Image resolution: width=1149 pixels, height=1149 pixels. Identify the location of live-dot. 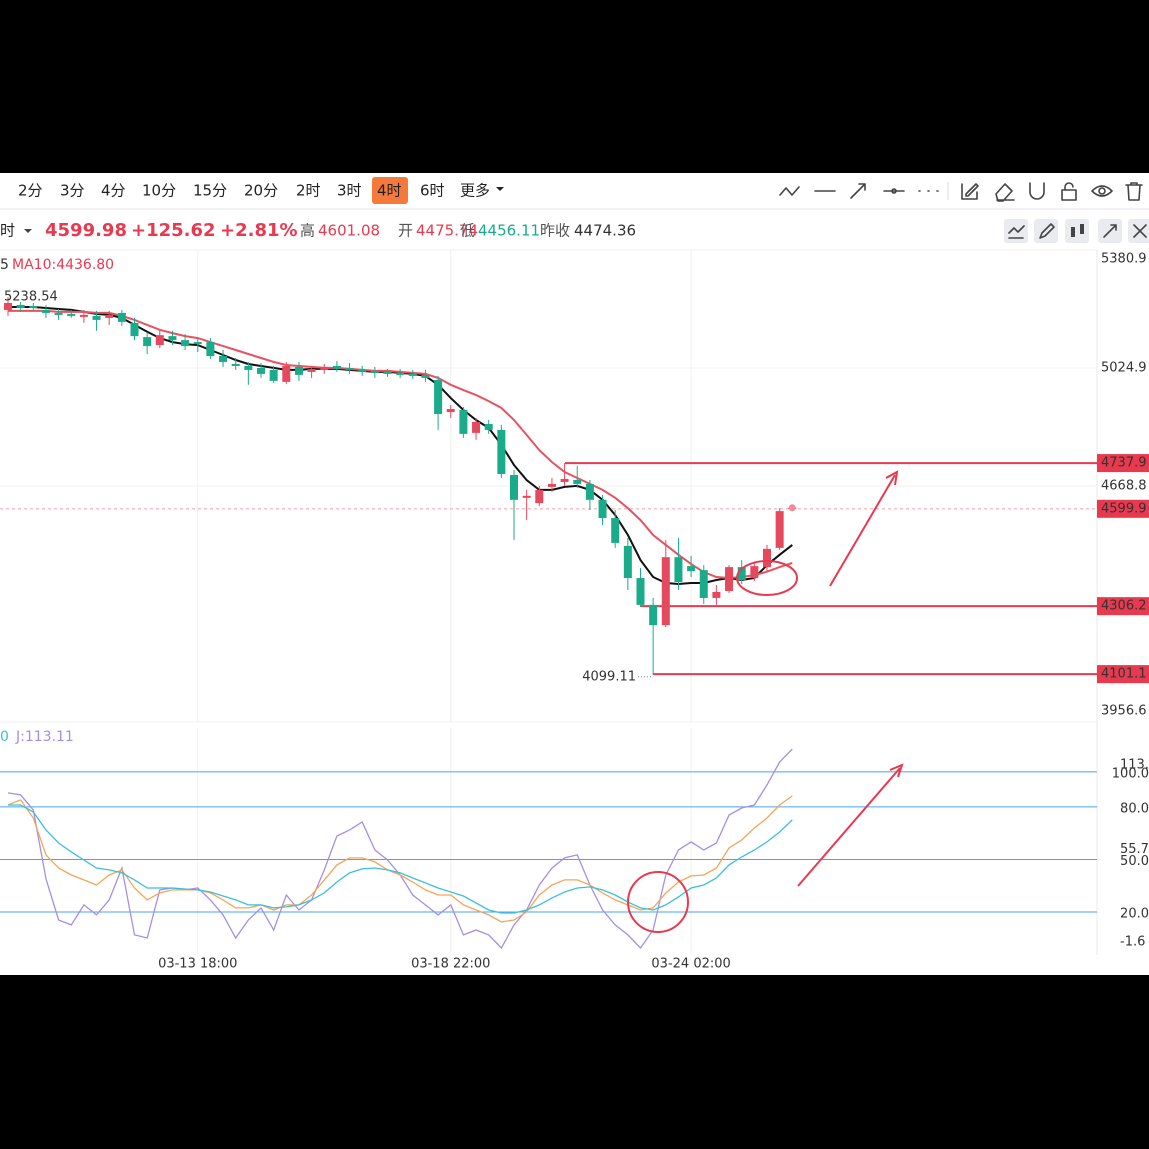
(792, 508).